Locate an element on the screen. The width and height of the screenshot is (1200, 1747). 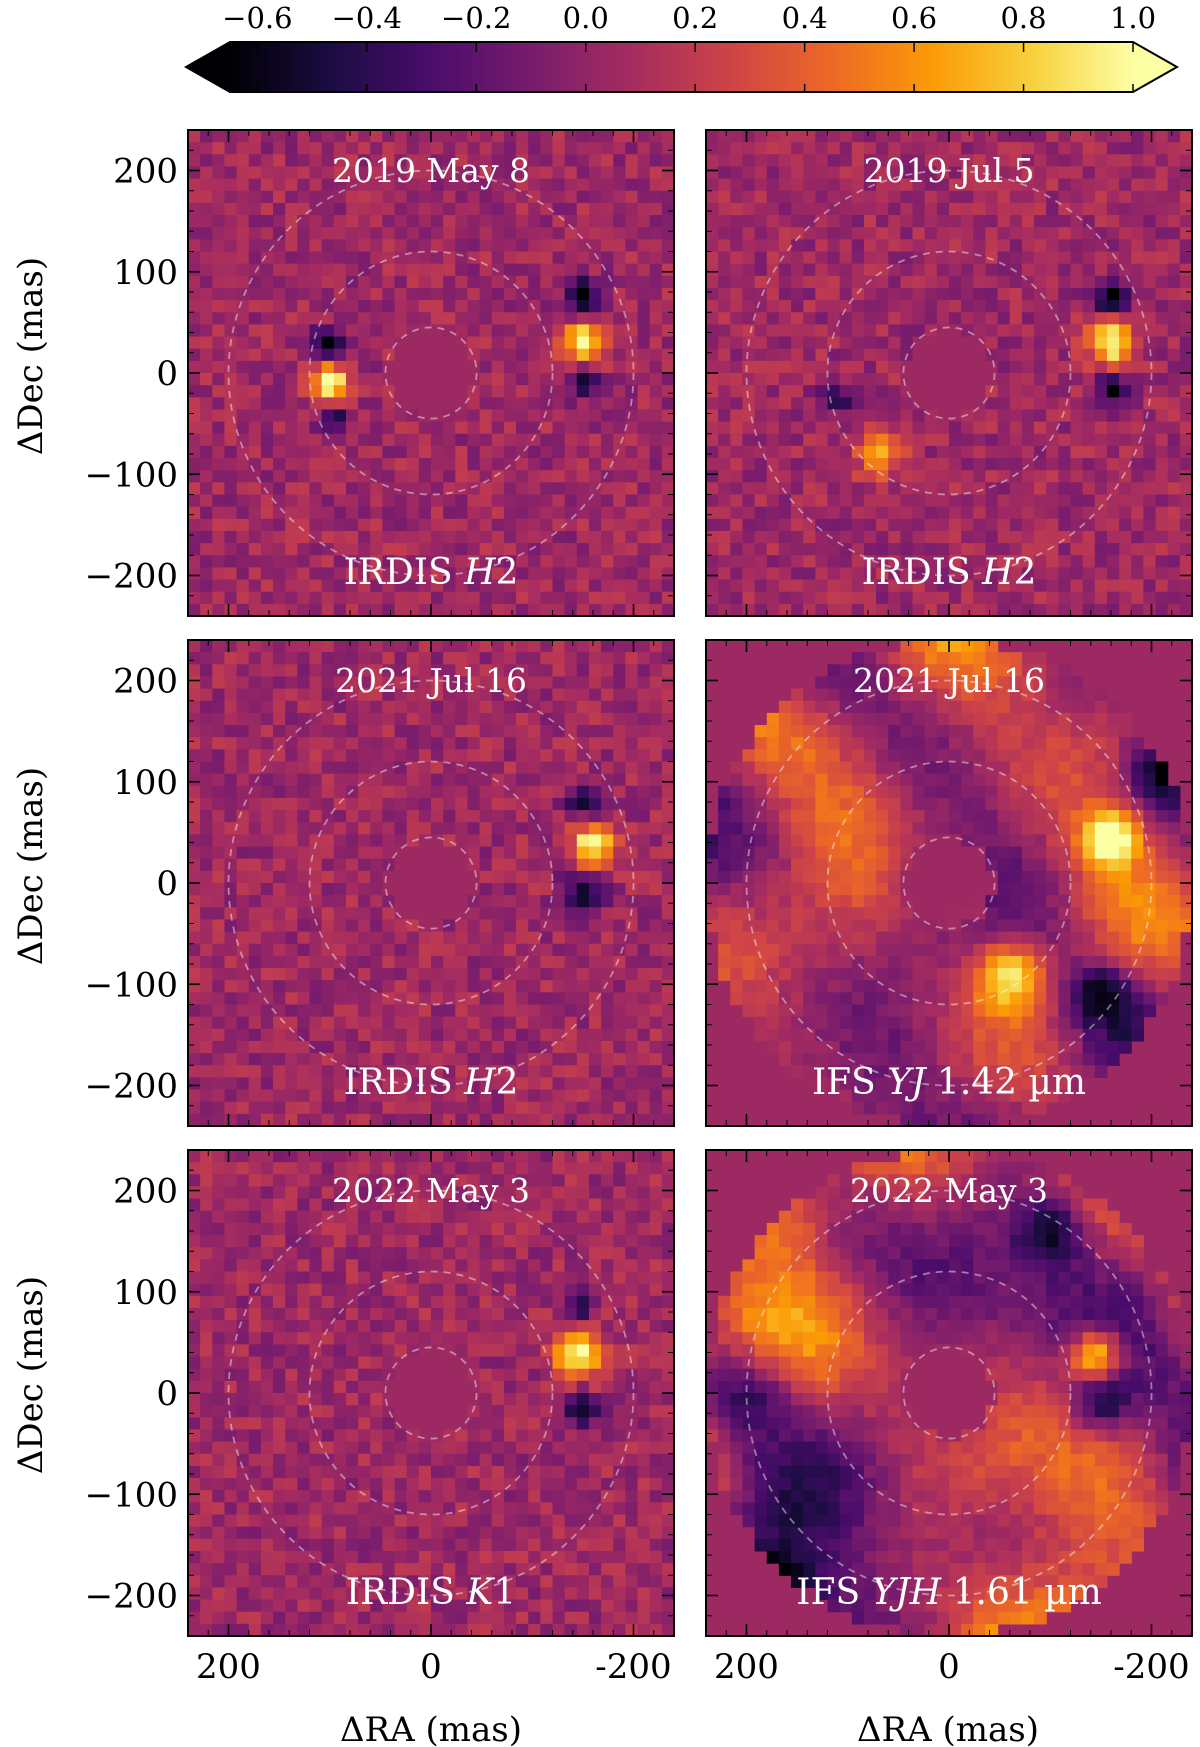
colorbar-tick-label: 0.2 is located at coordinates (695, 18).